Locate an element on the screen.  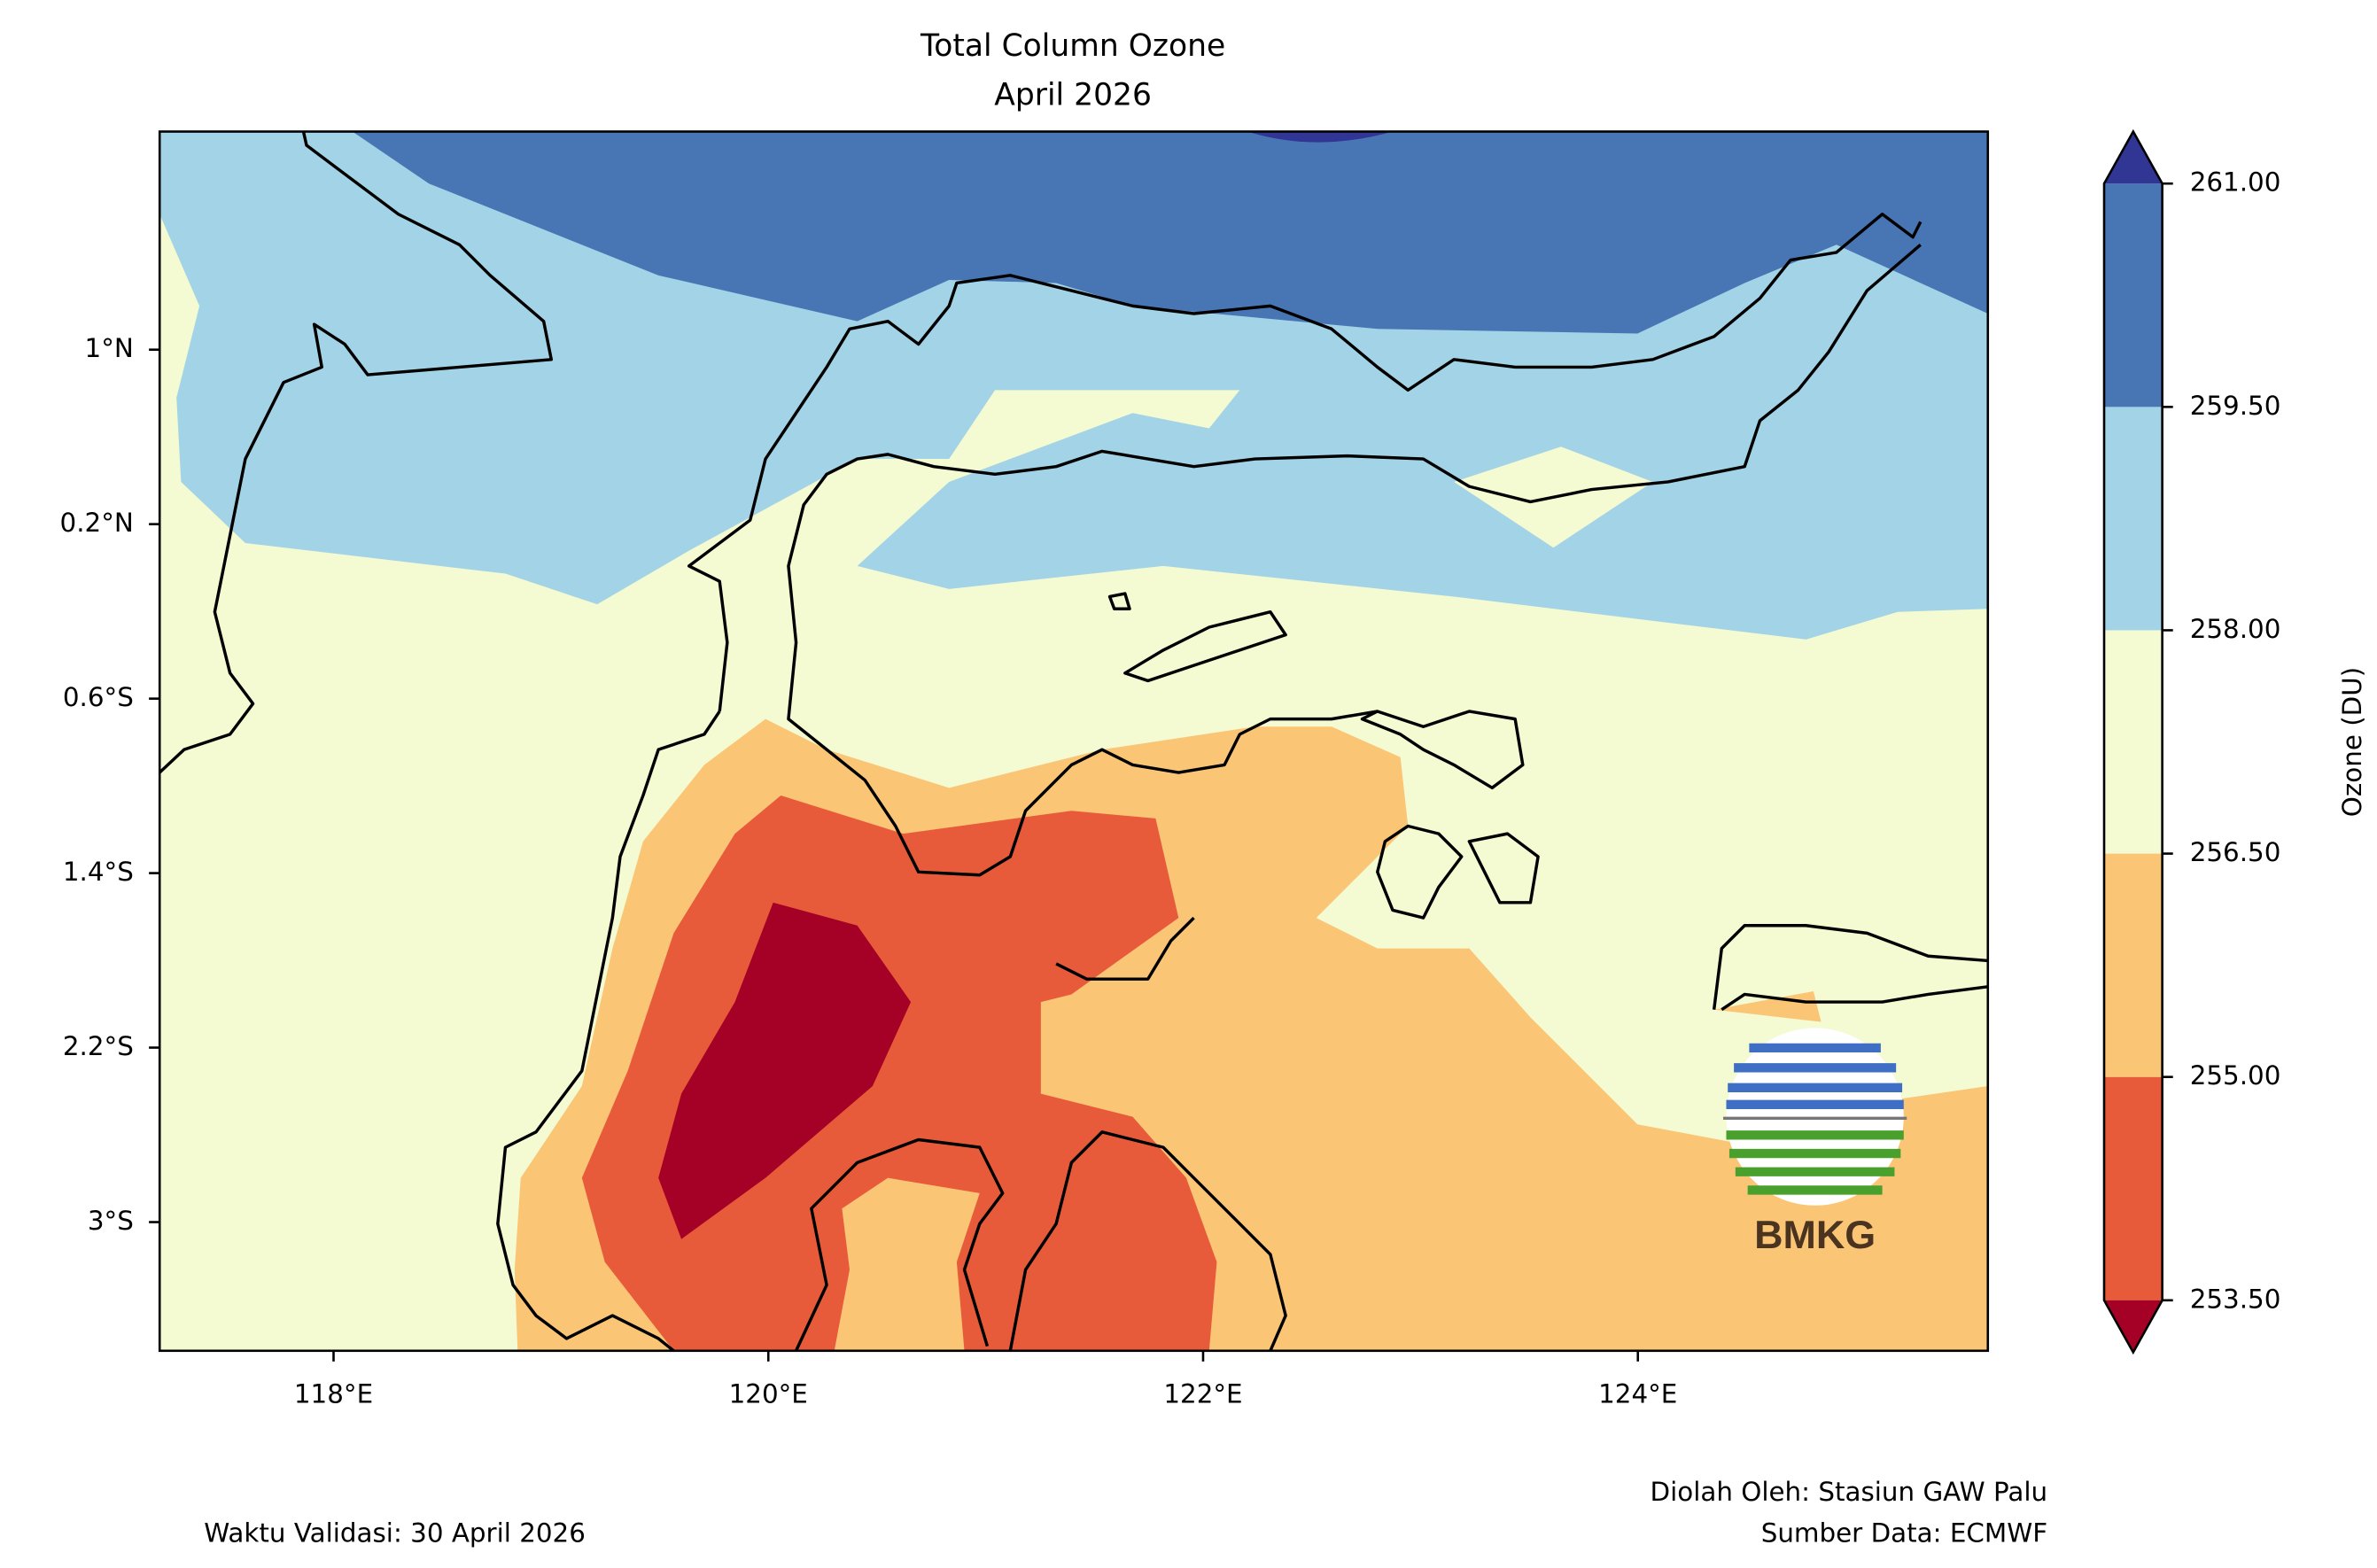
logo-blue-stripes is located at coordinates (1815, 1076).